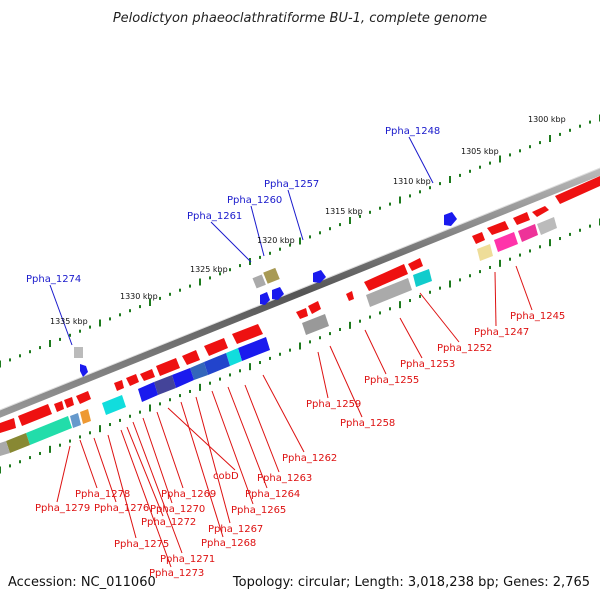 The height and width of the screenshot is (600, 600). What do you see at coordinates (5, 448) in the screenshot?
I see `gene-box-grey-edge` at bounding box center [5, 448].